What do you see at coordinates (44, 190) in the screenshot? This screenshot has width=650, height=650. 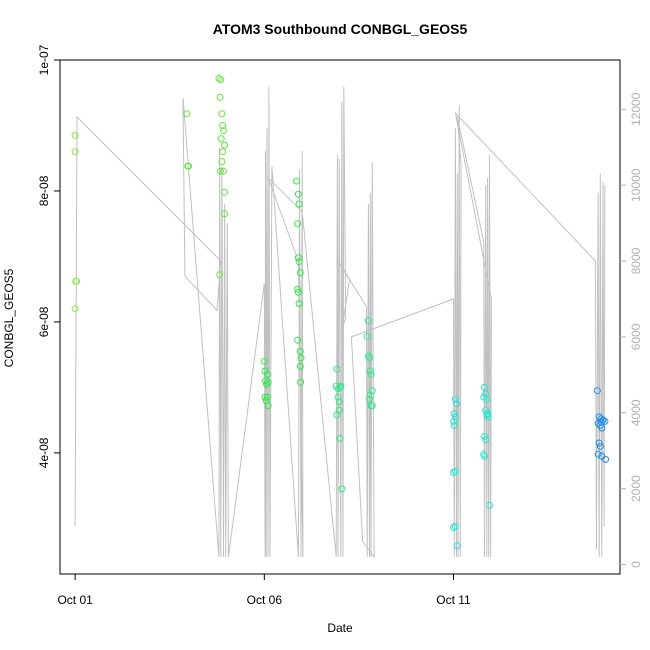 I see `y-tick-label: 8e-08` at bounding box center [44, 190].